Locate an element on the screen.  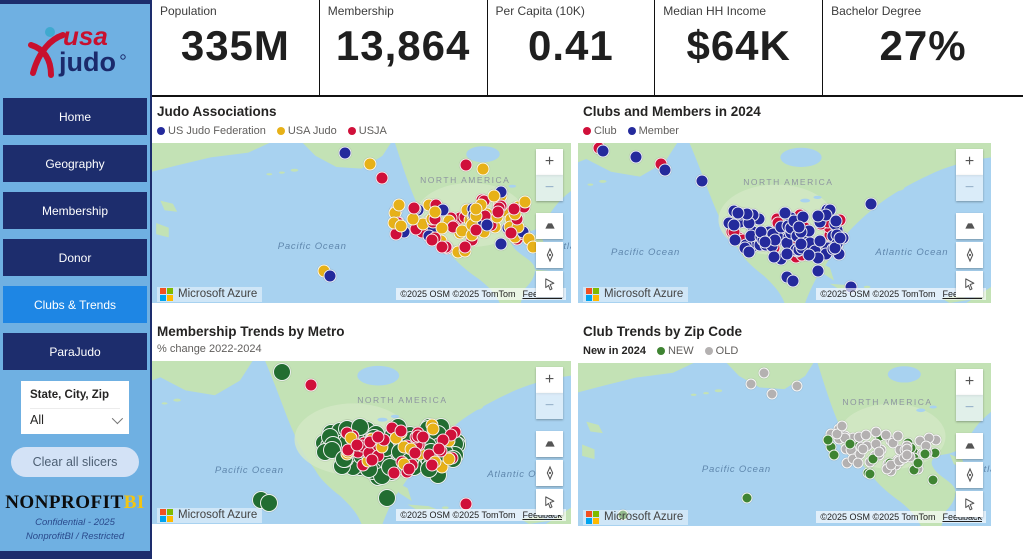
slicer-label: State, City, Zip is located at coordinates (70, 395).